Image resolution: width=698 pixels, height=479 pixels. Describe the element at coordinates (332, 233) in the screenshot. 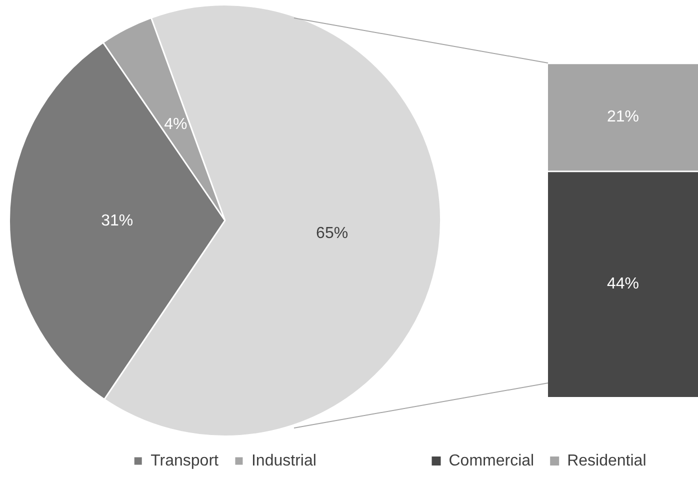

I see `data-label: 65%` at that location.